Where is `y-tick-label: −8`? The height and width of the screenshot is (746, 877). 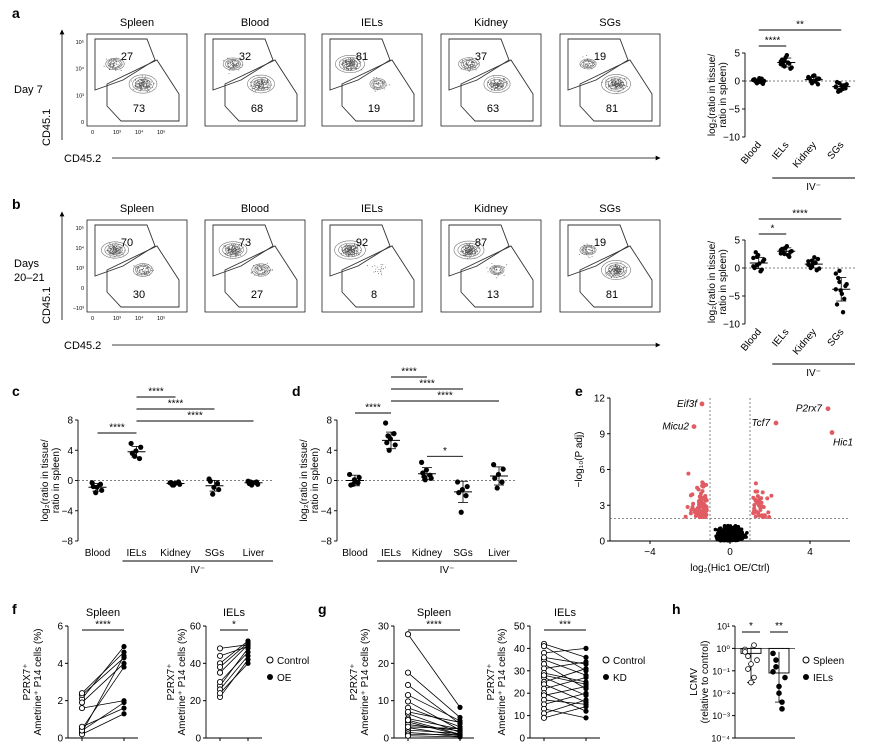
y-tick-label: −8 is located at coordinates (327, 542).